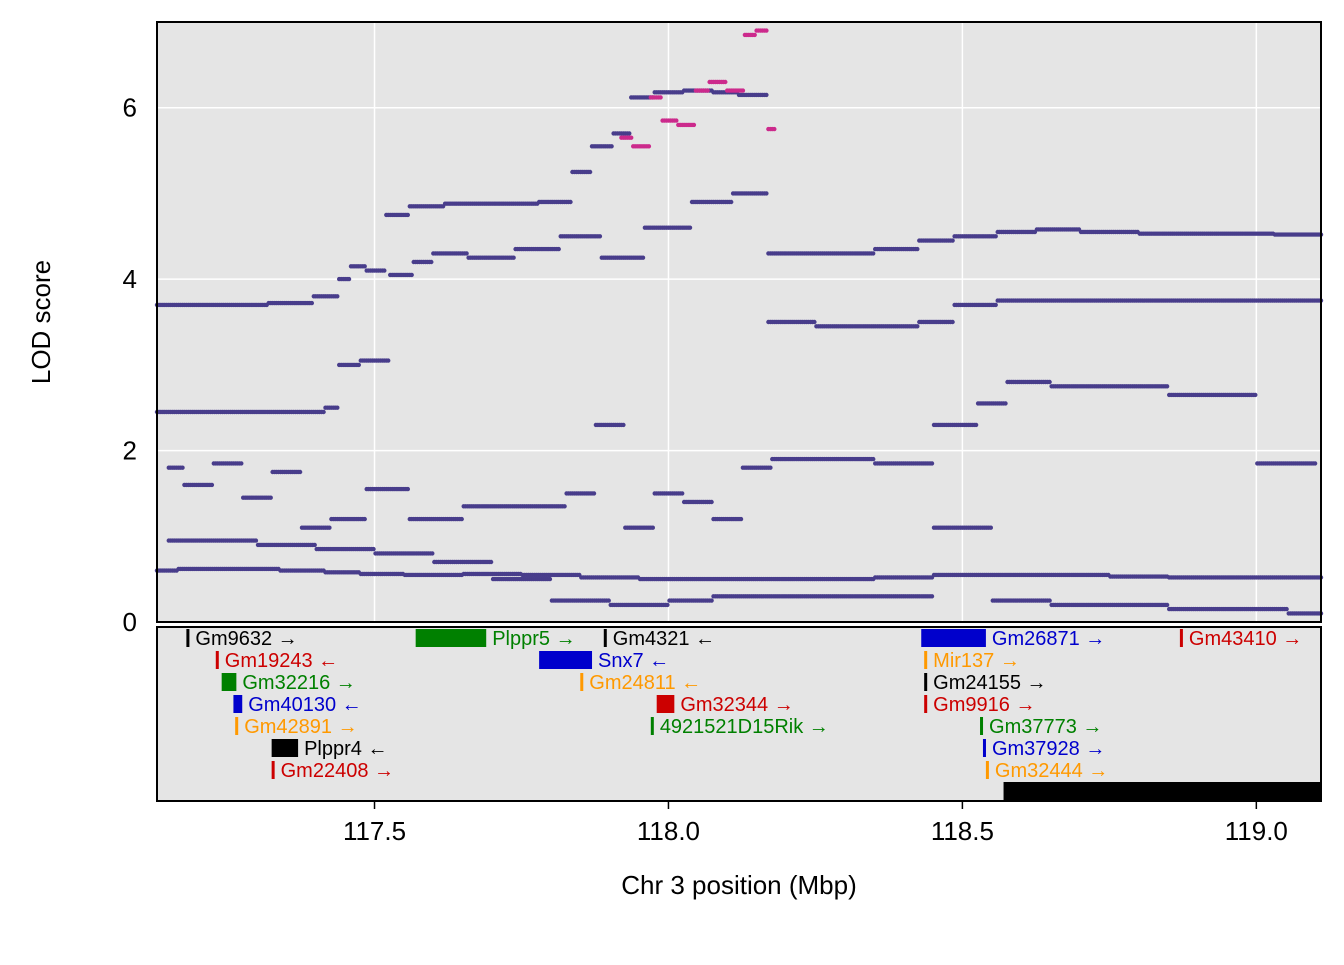 This screenshot has height=965, width=1344. Describe the element at coordinates (130, 622) in the screenshot. I see `y-tick-label: 0` at that location.